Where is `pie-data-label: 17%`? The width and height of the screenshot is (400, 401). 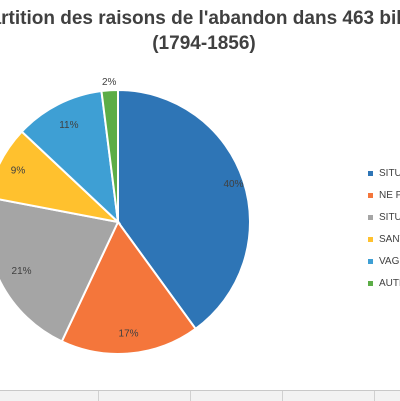
pie-data-label: 17% is located at coordinates (129, 333).